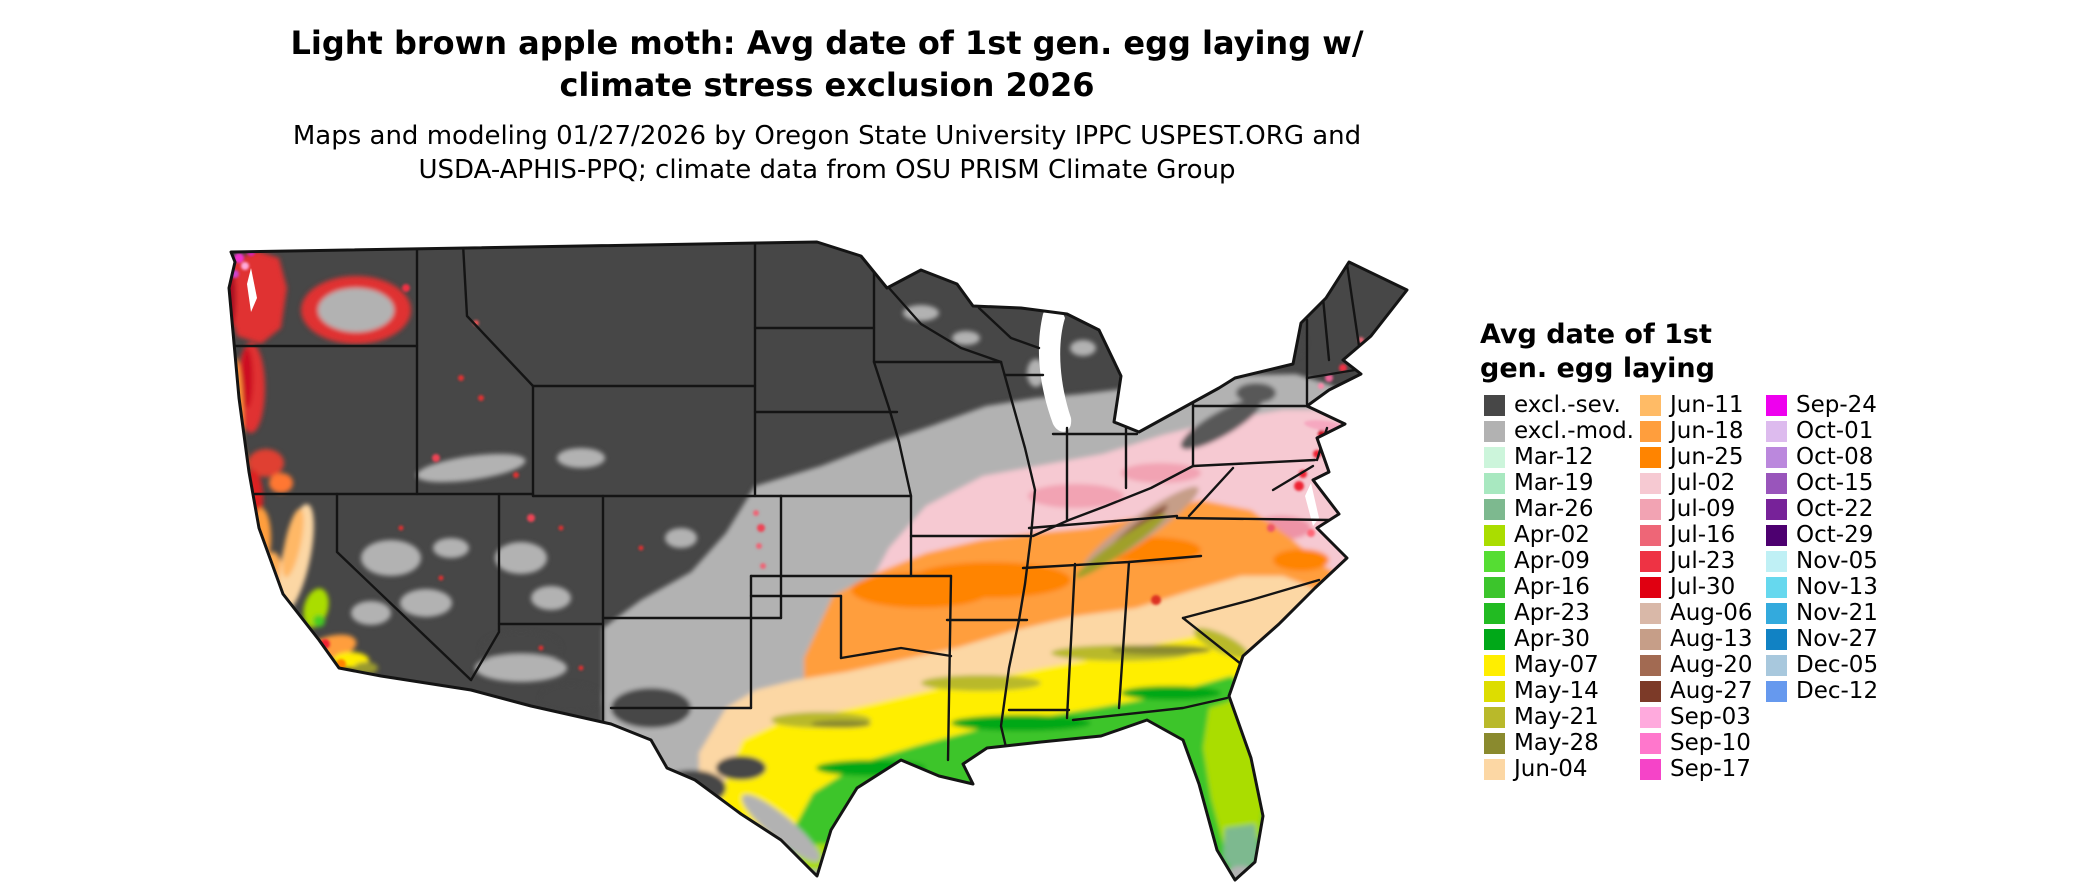 The height and width of the screenshot is (892, 2100). I want to click on legend-item: Aug-27, so click(1703, 691).